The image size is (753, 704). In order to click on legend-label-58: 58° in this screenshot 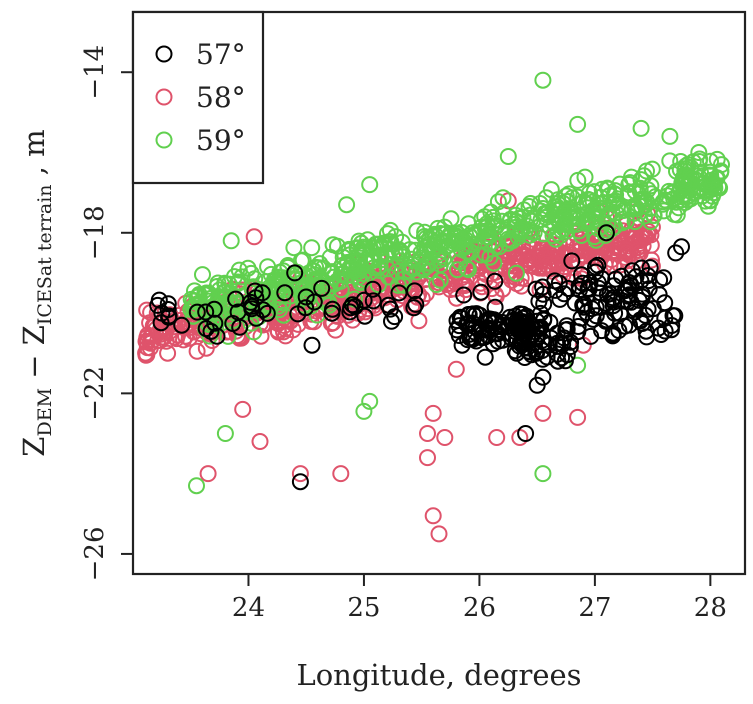, I will do `click(221, 97)`.